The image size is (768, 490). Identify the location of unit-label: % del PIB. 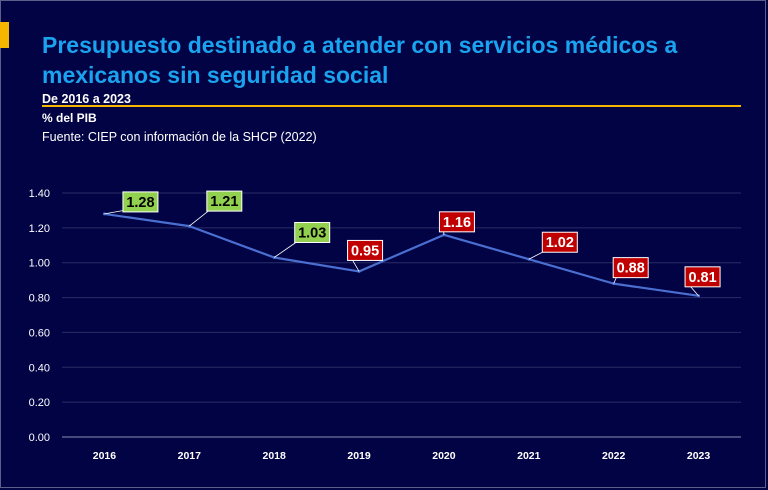
(69, 118).